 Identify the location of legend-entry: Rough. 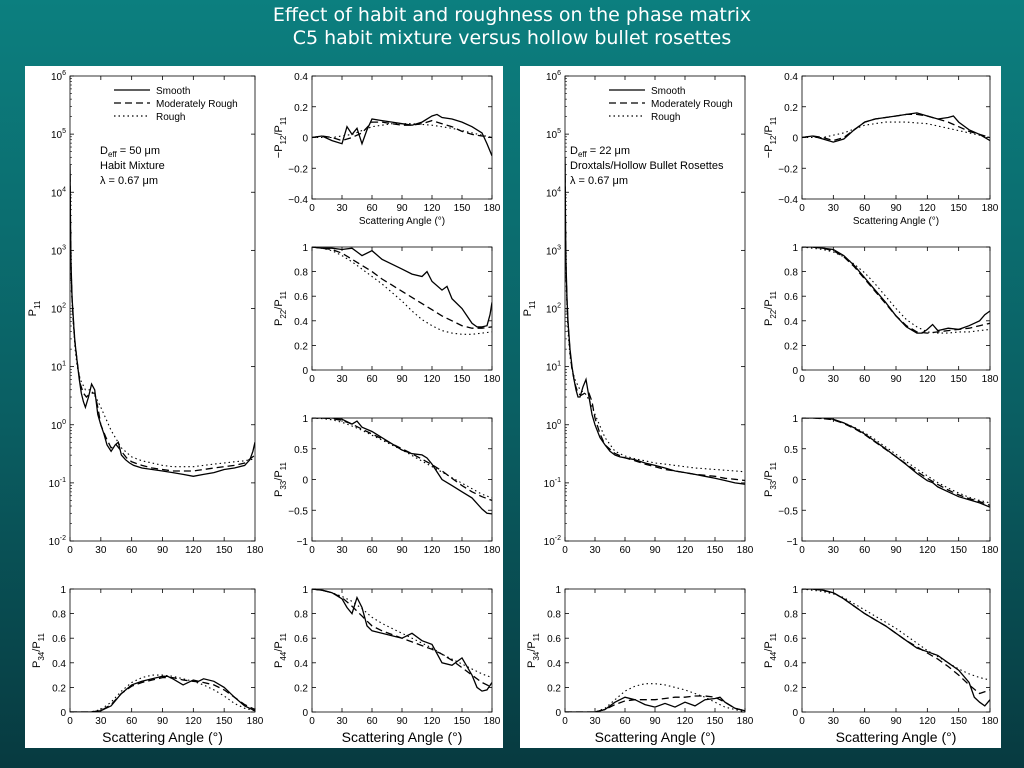
(170, 117).